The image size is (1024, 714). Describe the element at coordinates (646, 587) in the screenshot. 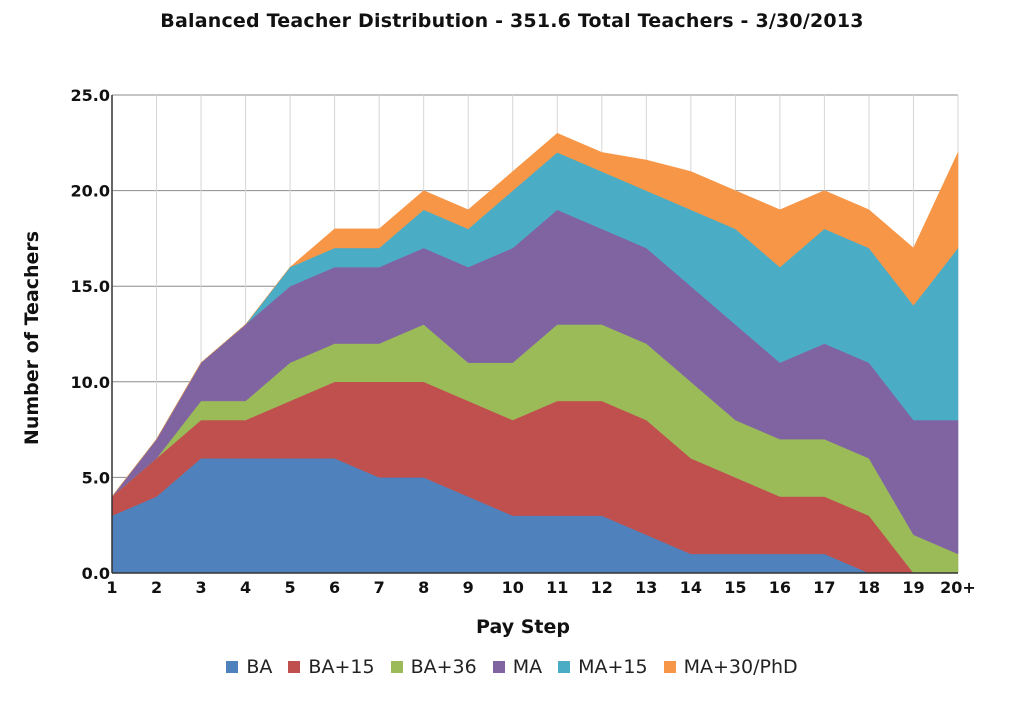

I see `x-tick-label: 13` at that location.